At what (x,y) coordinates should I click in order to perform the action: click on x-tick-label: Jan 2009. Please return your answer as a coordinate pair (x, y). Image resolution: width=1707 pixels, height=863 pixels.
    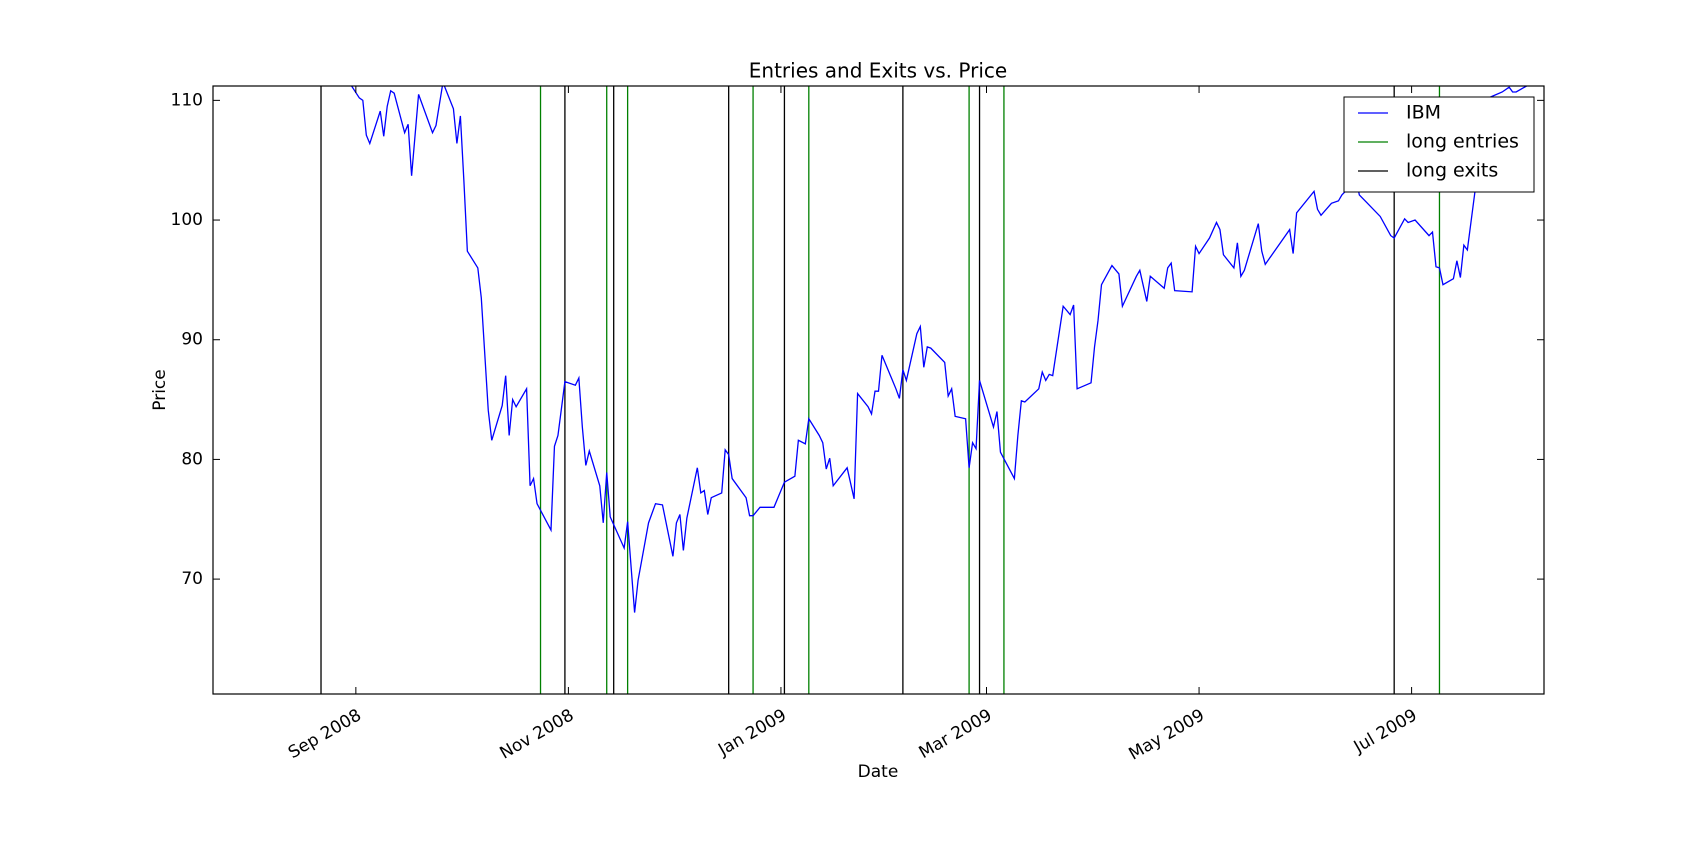
    Looking at the image, I should click on (752, 732).